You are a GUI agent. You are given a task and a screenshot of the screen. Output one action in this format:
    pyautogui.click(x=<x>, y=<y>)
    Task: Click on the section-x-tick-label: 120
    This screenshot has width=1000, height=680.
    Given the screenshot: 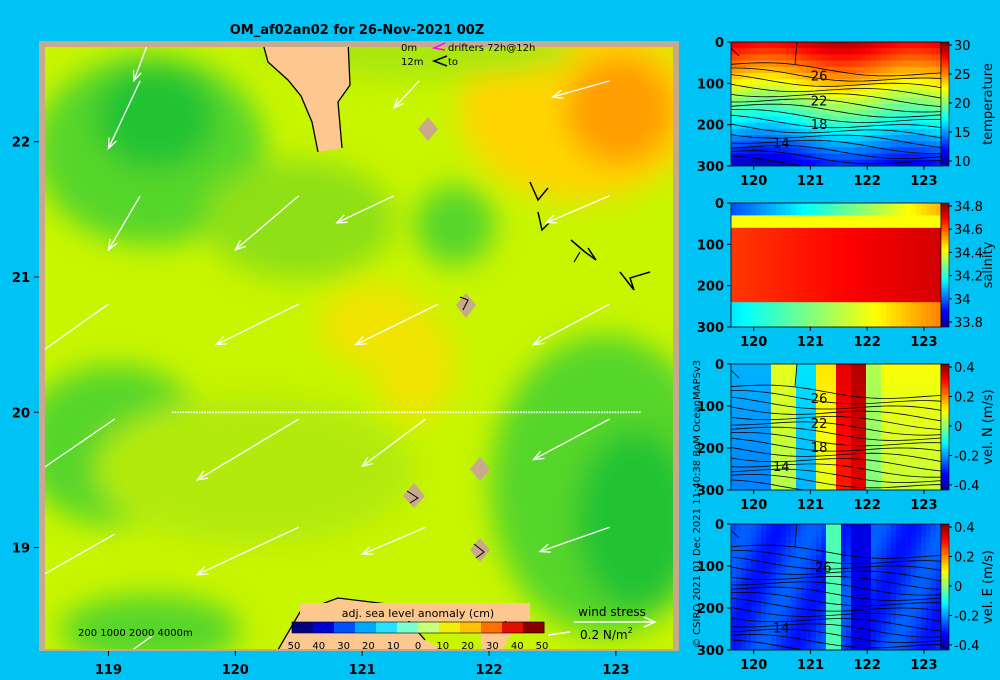 What is the action you would take?
    pyautogui.click(x=753, y=665)
    